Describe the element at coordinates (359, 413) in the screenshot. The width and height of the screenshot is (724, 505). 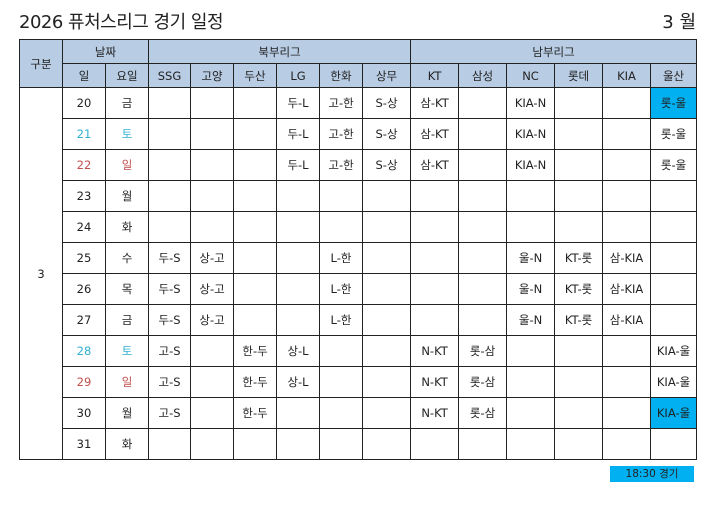
I see `table-row: 30 월 고-S 한-두 N-KT 롯-삼 KIA-울` at that location.